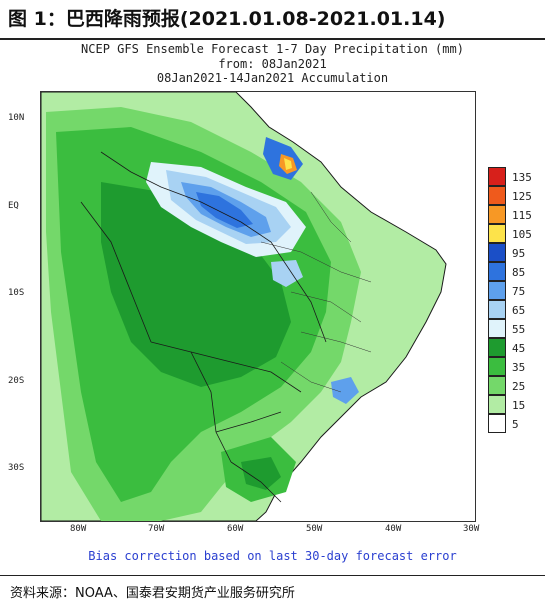 This screenshot has width=545, height=608. What do you see at coordinates (156, 529) in the screenshot?
I see `lon-label-70w: 70W` at bounding box center [156, 529].